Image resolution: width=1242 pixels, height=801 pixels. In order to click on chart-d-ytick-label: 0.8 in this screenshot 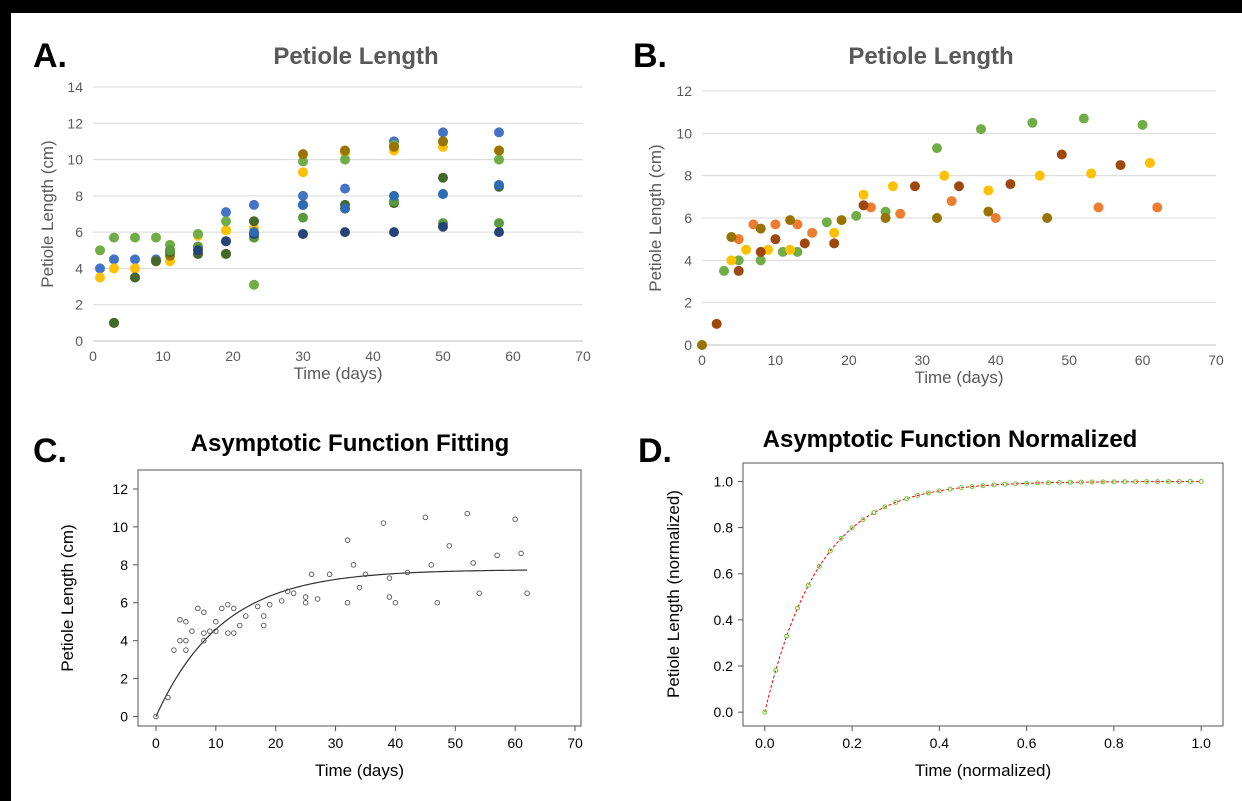, I will do `click(724, 528)`.